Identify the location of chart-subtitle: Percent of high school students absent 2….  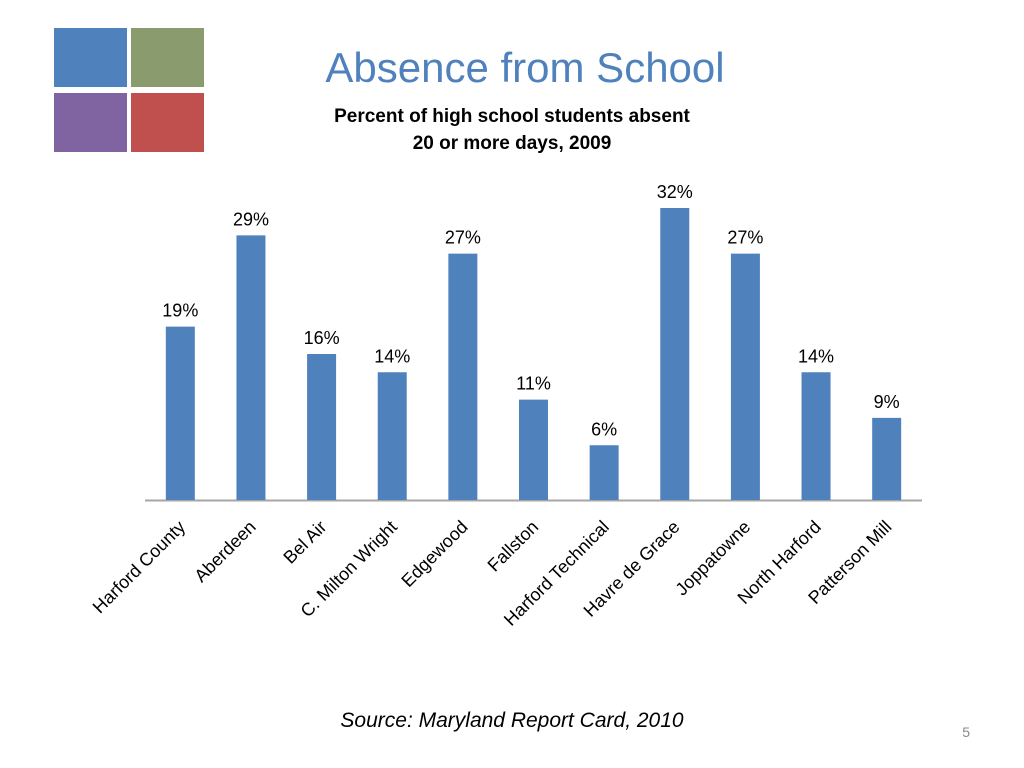
(512, 130).